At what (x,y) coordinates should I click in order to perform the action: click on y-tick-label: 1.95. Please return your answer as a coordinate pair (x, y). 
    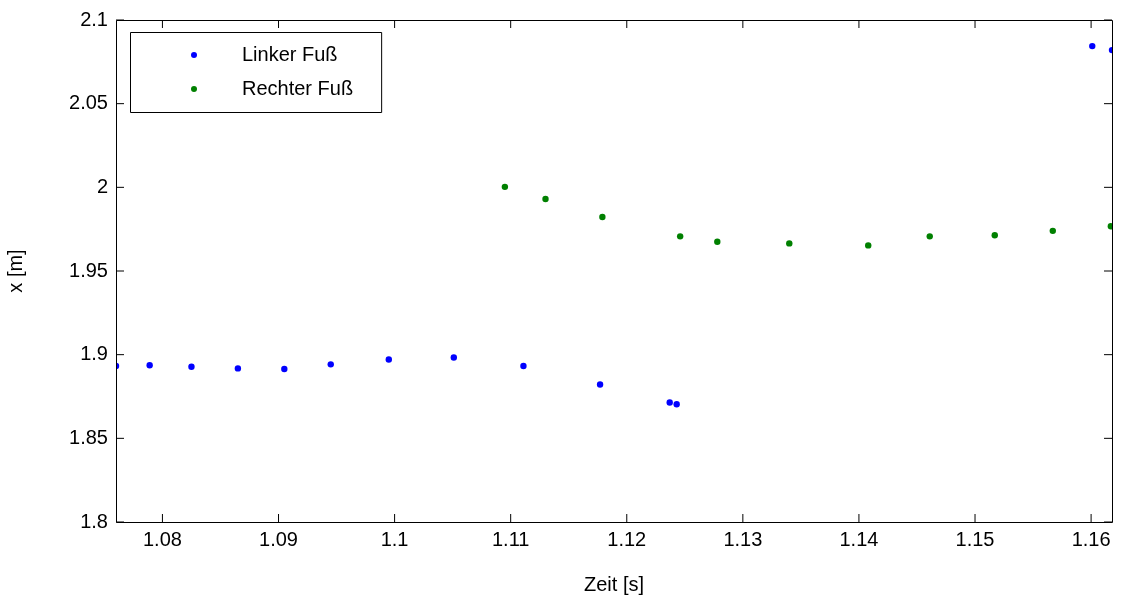
    Looking at the image, I should click on (88, 269).